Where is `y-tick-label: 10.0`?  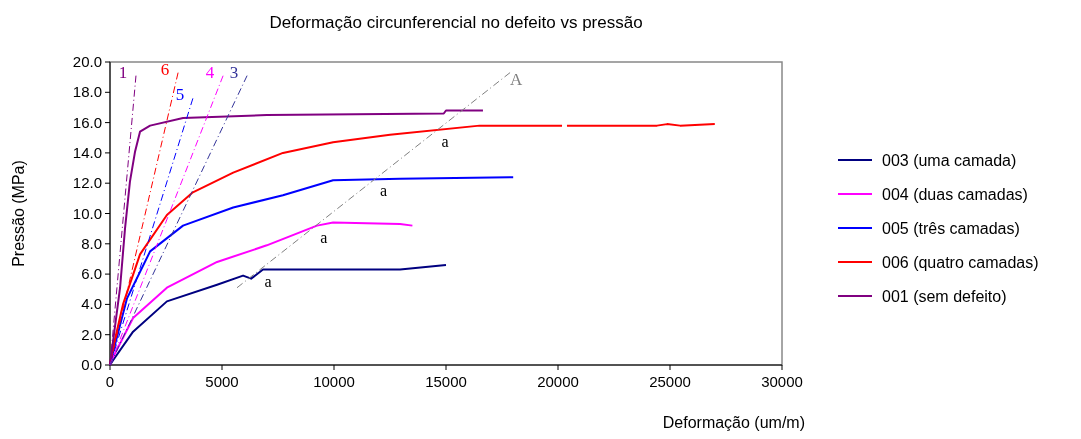 y-tick-label: 10.0 is located at coordinates (87, 213).